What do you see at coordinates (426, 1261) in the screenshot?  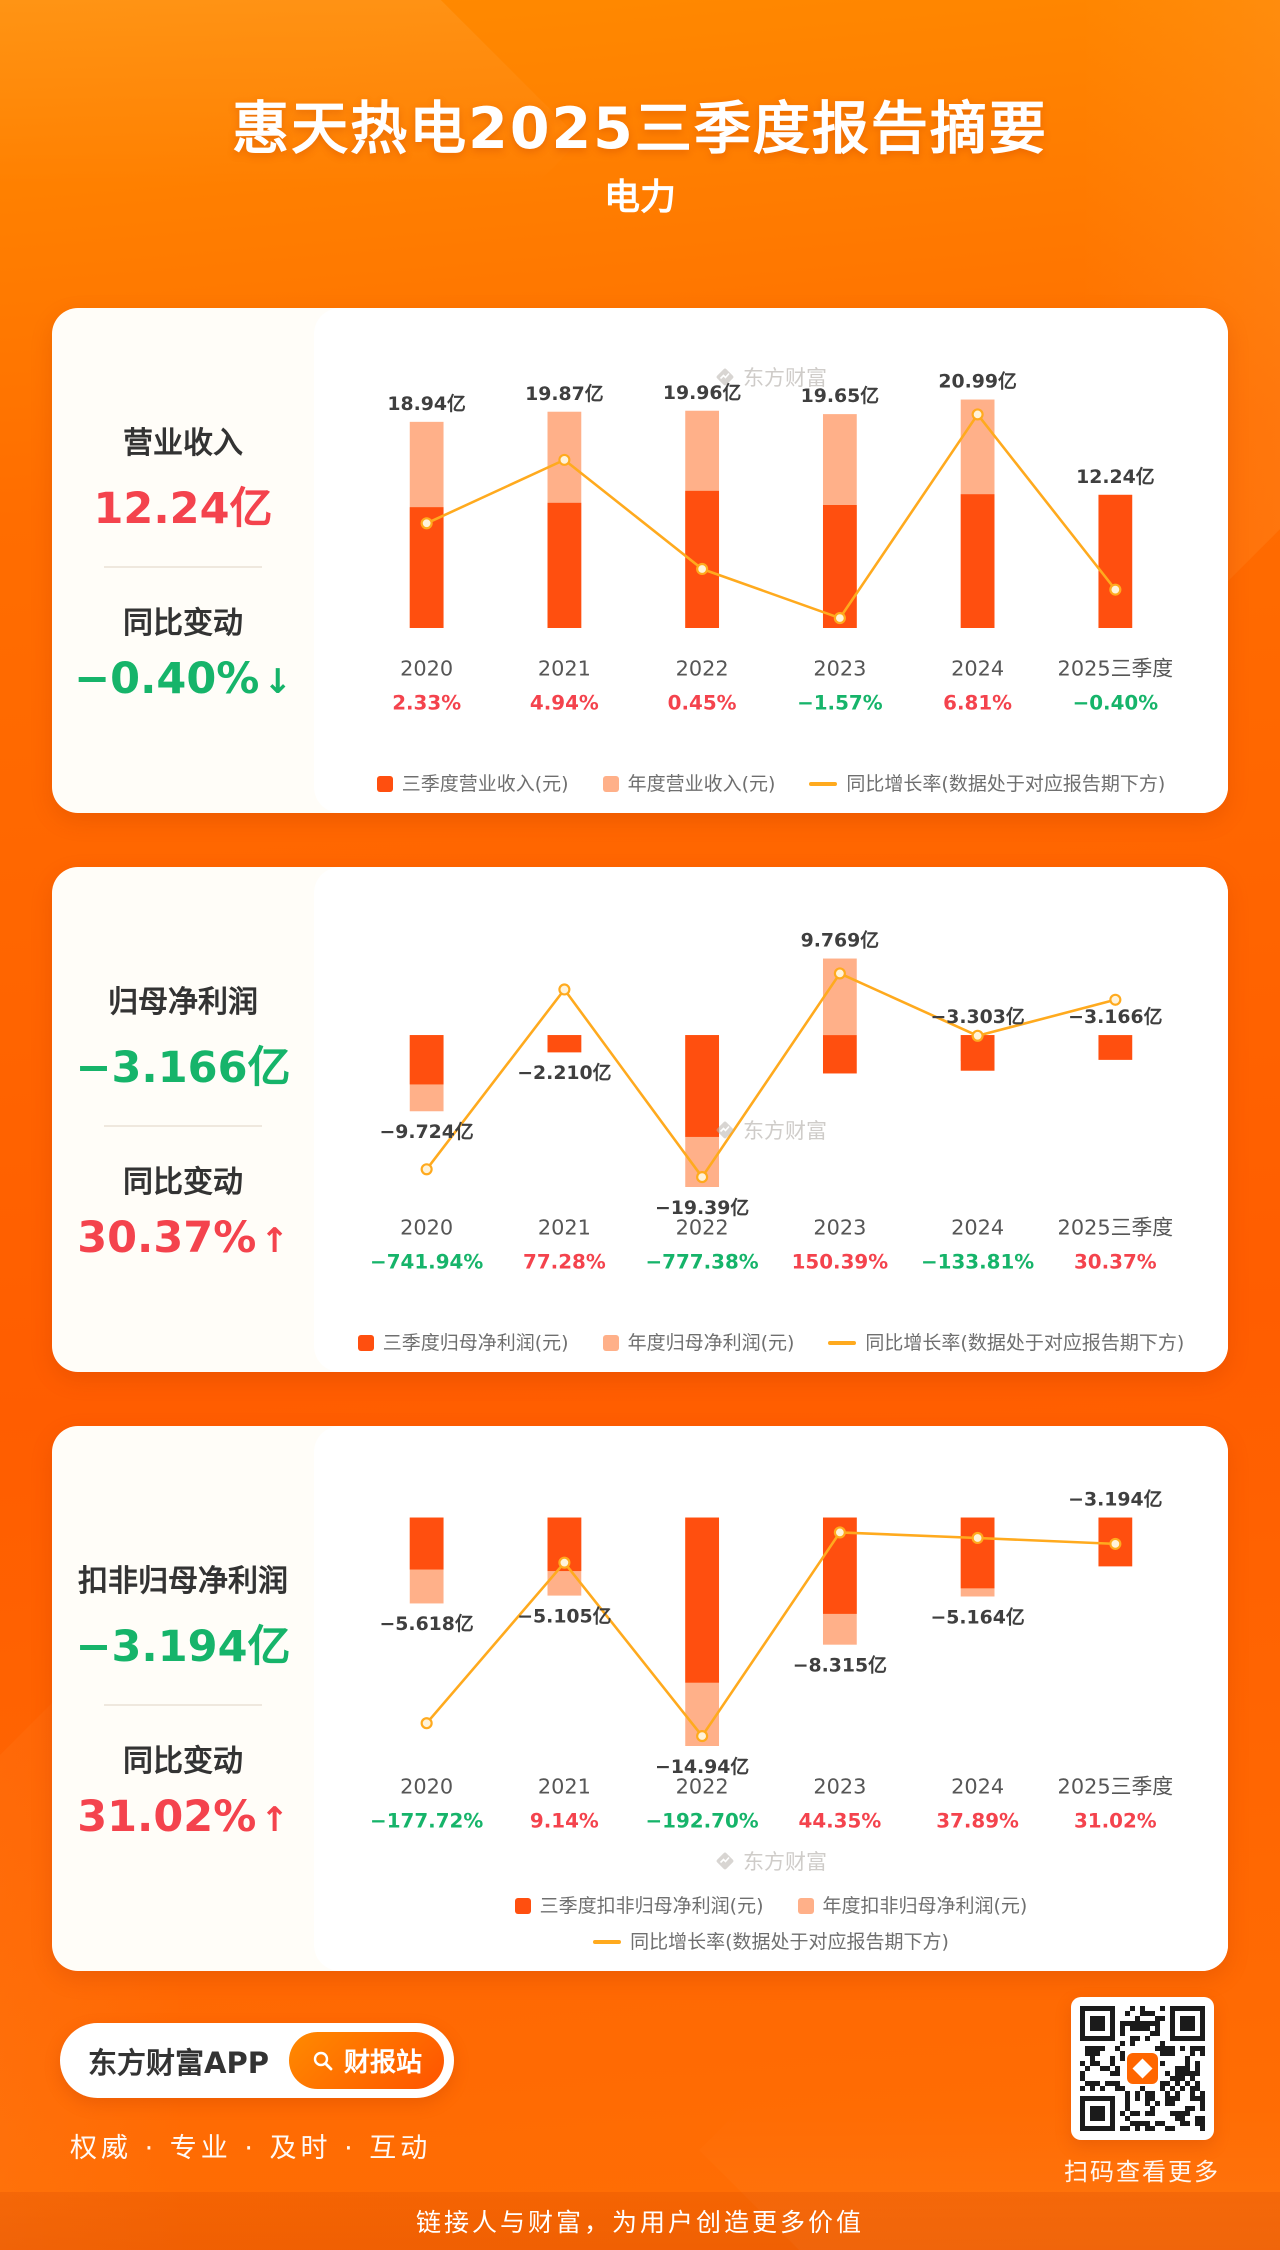 I see `svg-text: −741.94%` at bounding box center [426, 1261].